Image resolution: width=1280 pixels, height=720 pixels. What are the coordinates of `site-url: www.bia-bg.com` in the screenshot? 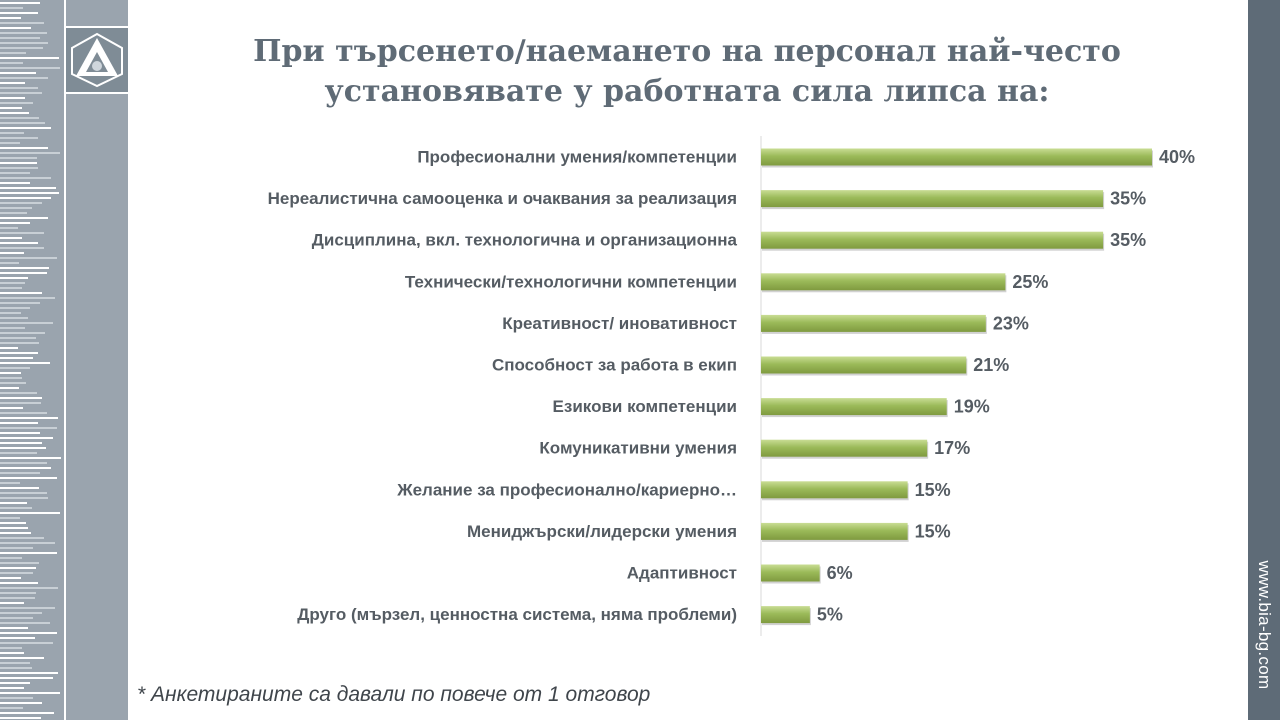 It's located at (1264, 625).